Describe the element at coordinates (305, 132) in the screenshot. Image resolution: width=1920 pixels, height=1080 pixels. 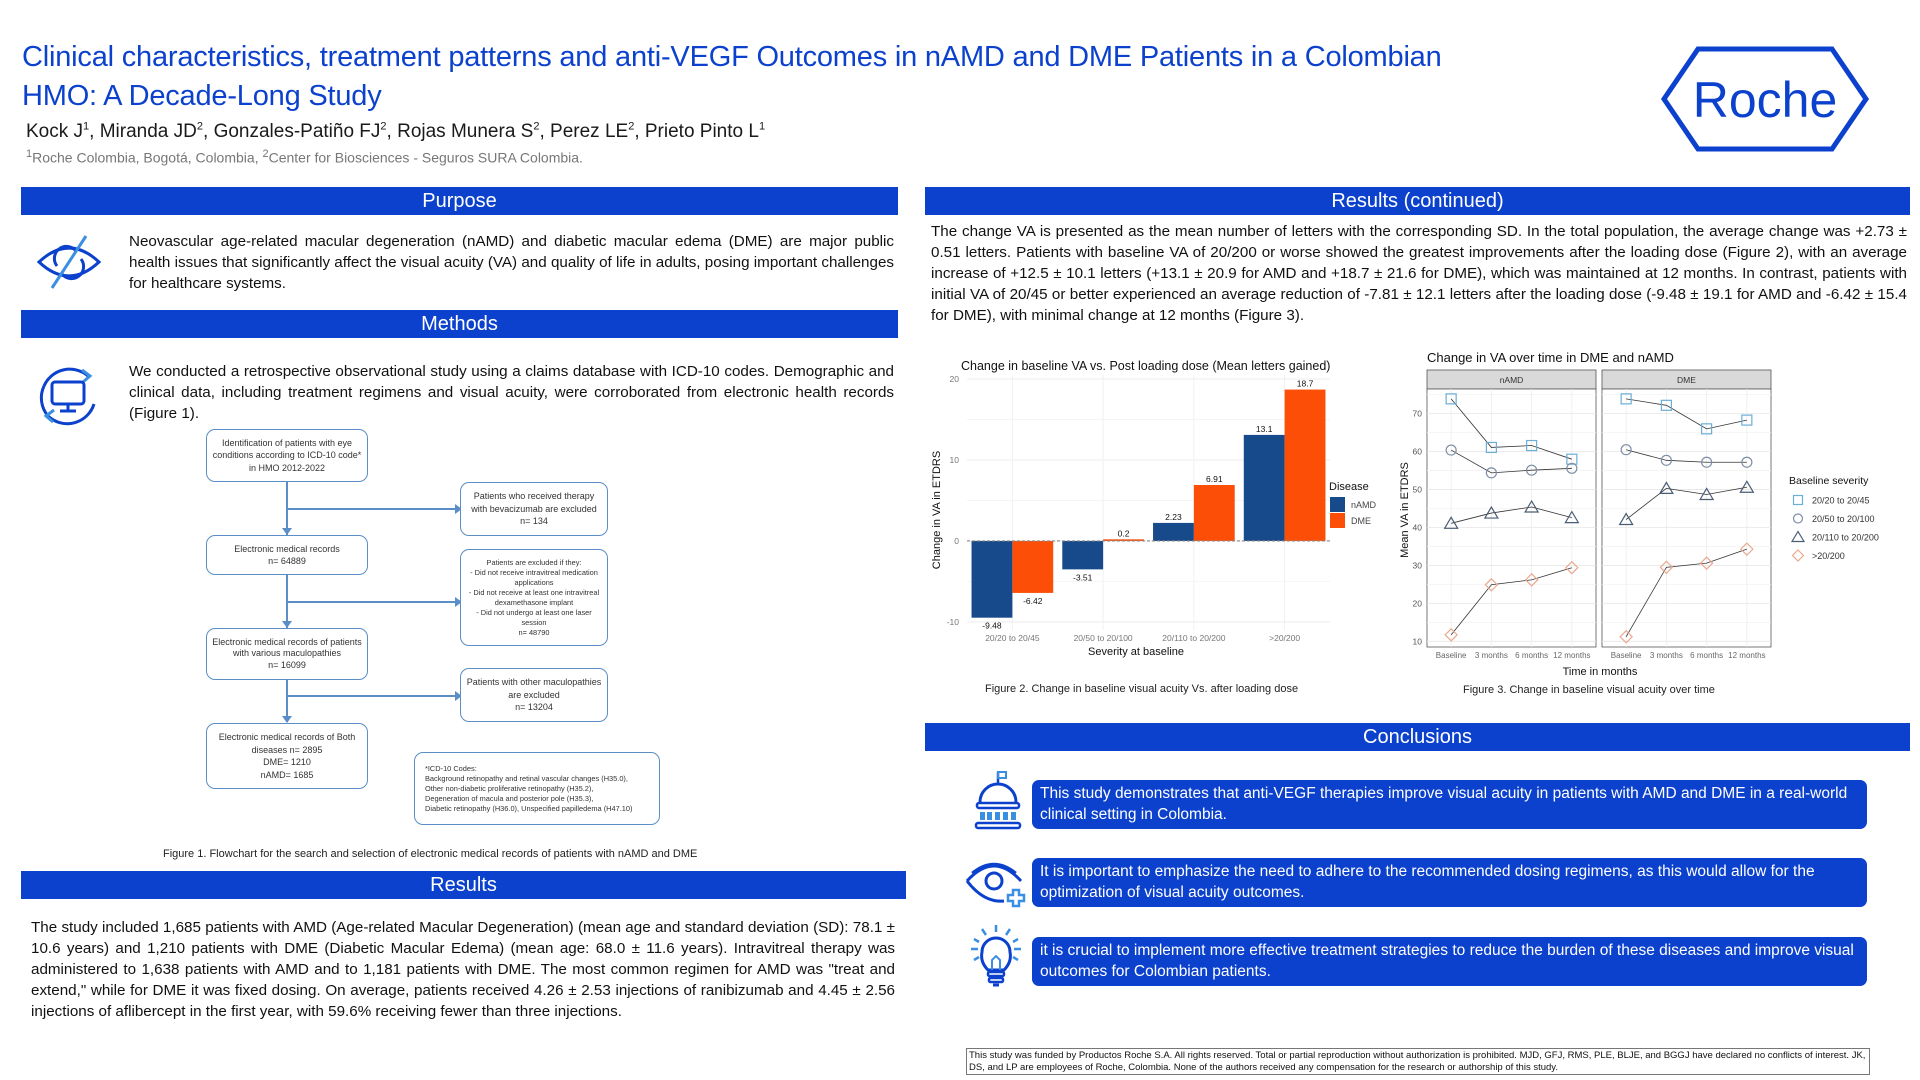
I see `author: Gonzales-Patiño FJ2,` at that location.